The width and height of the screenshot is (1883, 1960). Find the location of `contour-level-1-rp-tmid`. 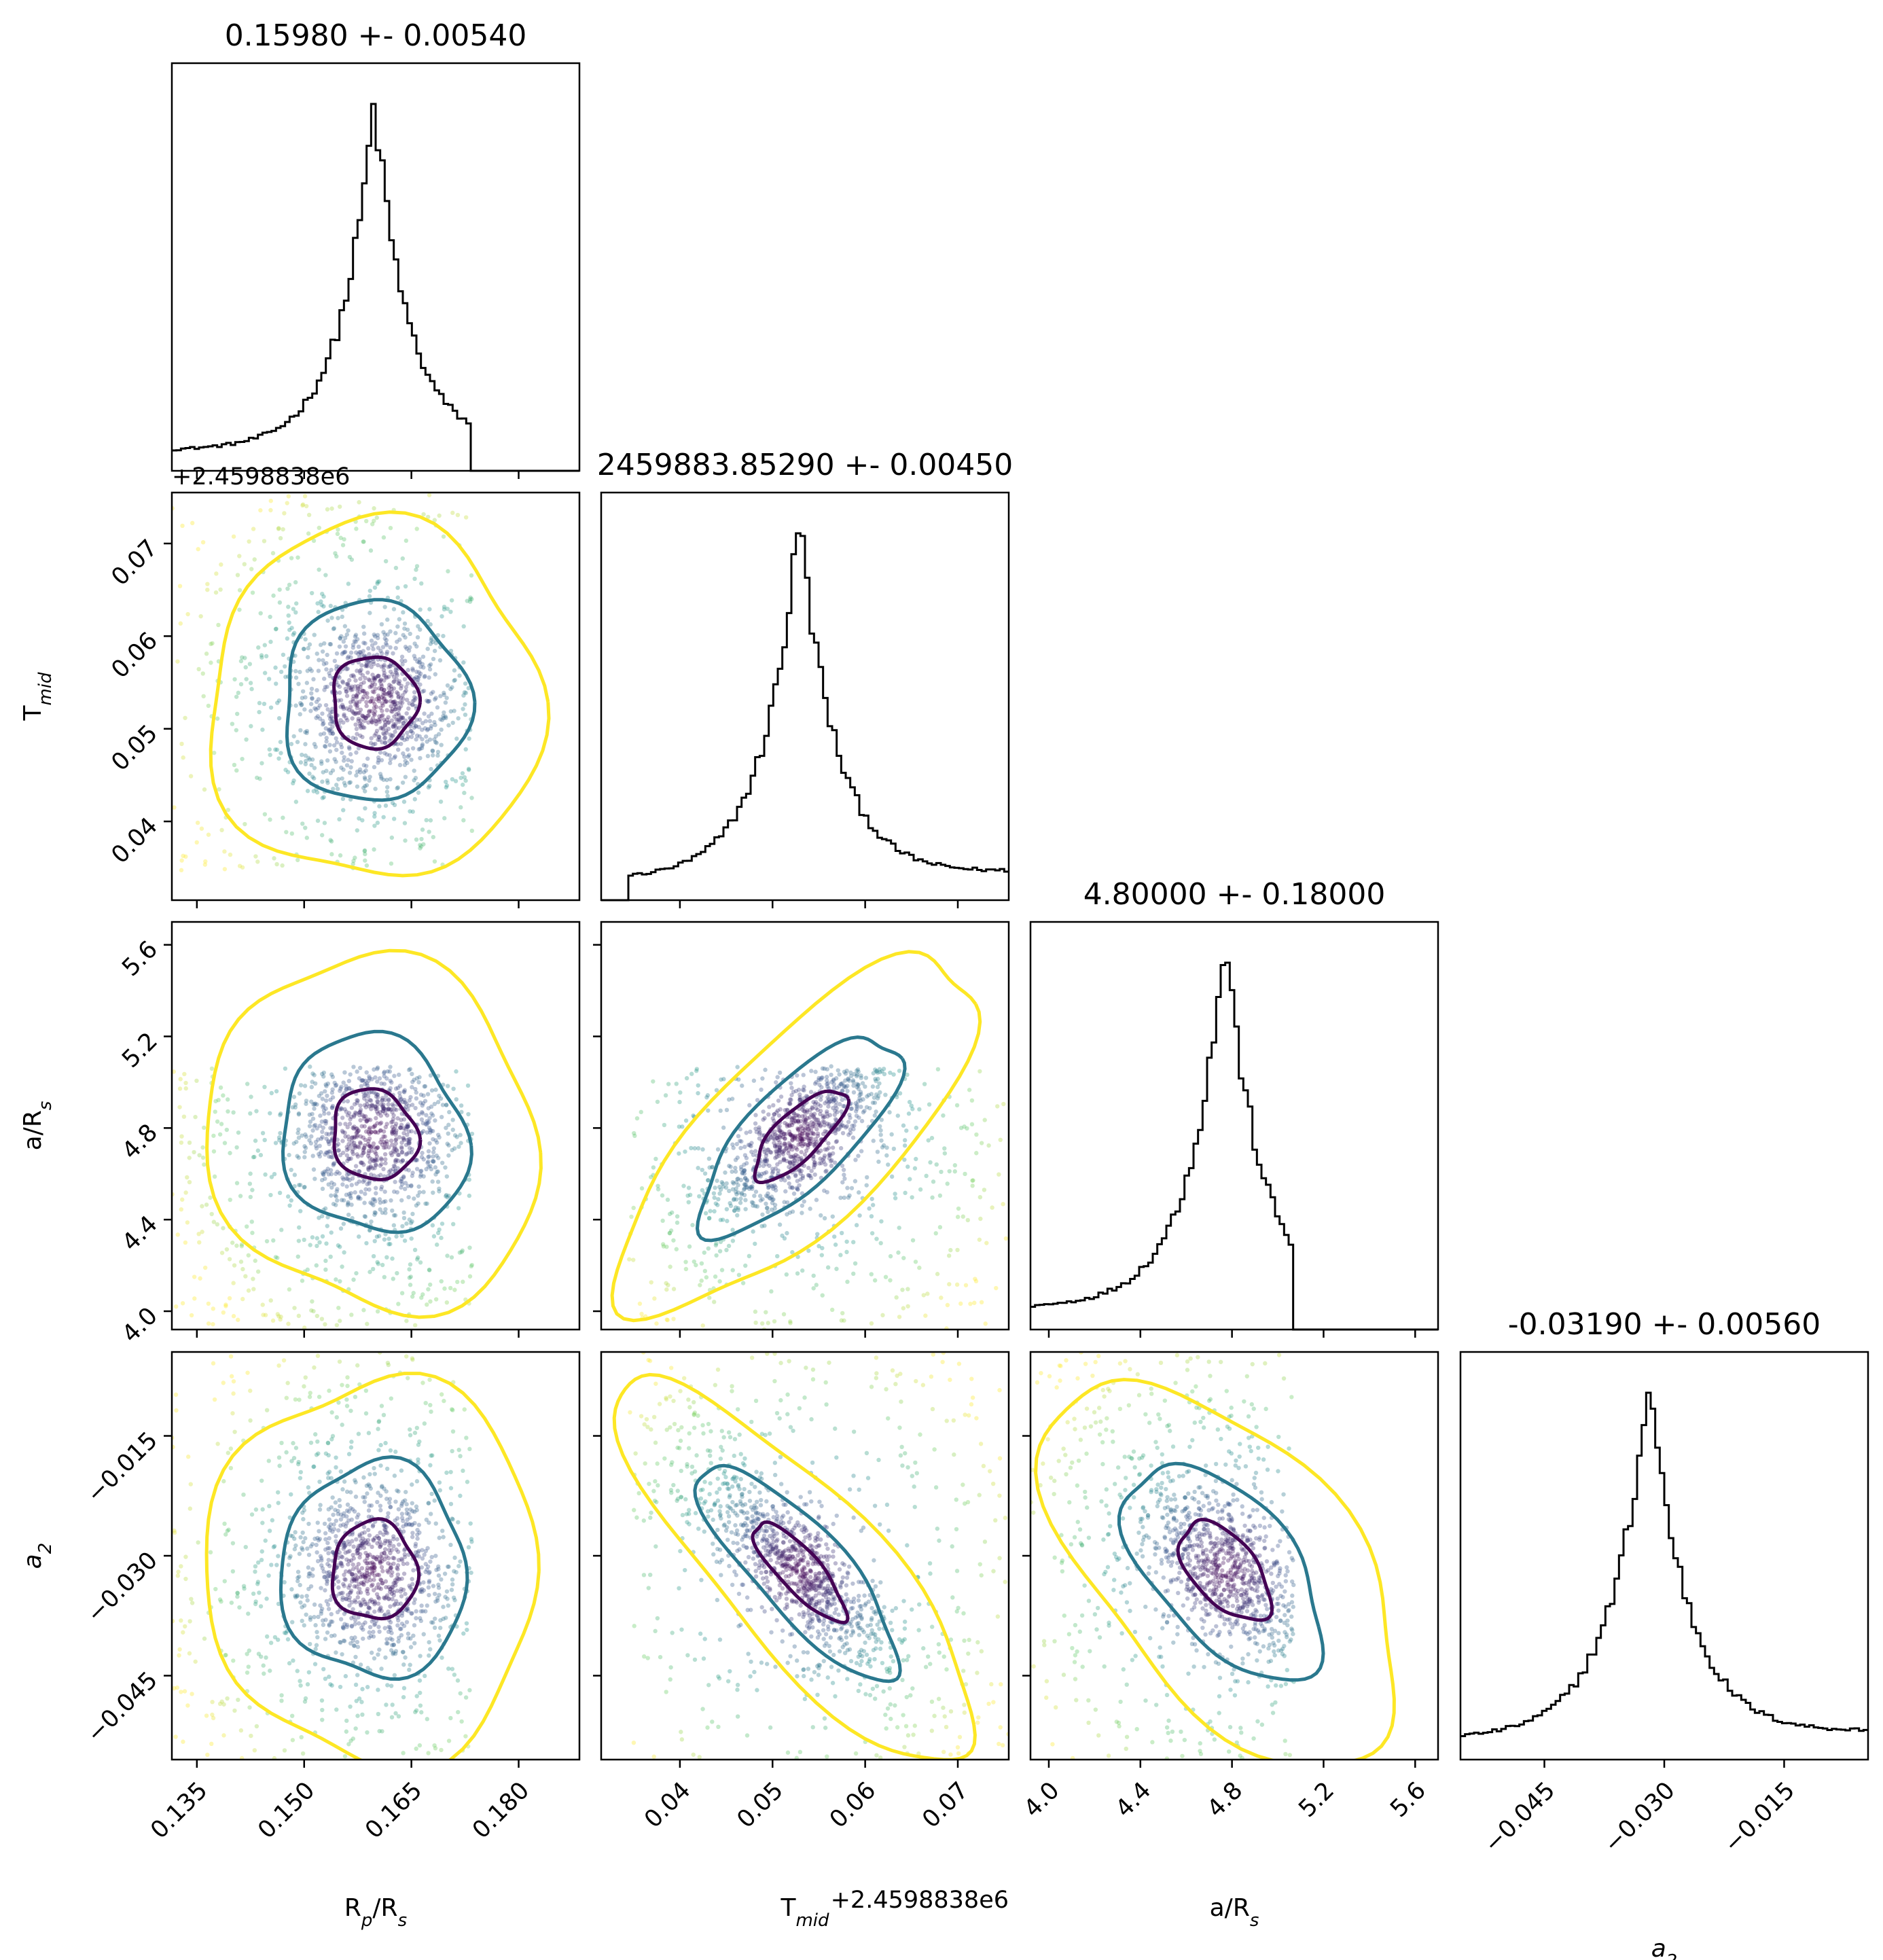

contour-level-1-rp-tmid is located at coordinates (377, 703).